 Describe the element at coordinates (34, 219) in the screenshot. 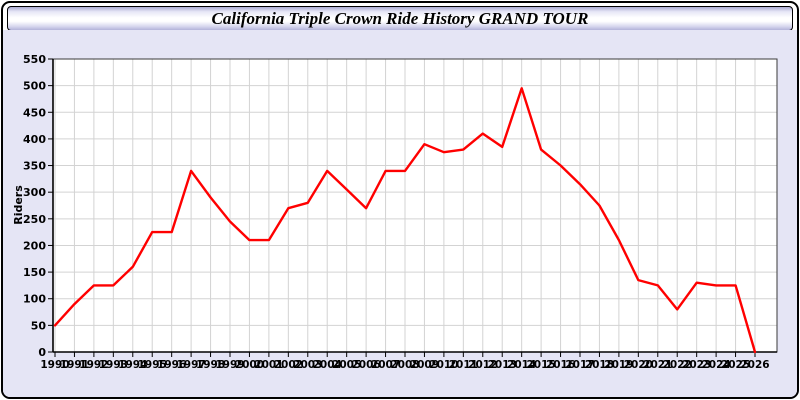

I see `y-axis-label: 250` at that location.